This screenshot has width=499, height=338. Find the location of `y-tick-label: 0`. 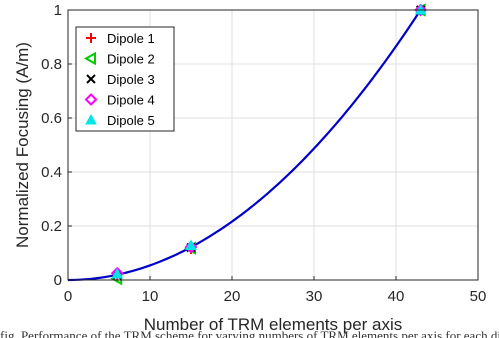

y-tick-label: 0 is located at coordinates (58, 280).